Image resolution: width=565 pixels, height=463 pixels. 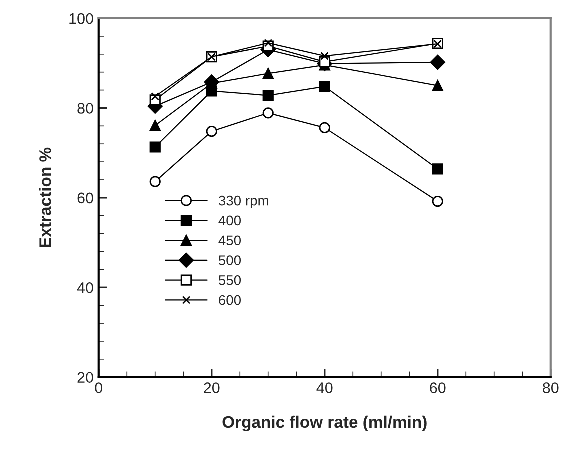 What do you see at coordinates (230, 280) in the screenshot?
I see `legend-label: 550` at bounding box center [230, 280].